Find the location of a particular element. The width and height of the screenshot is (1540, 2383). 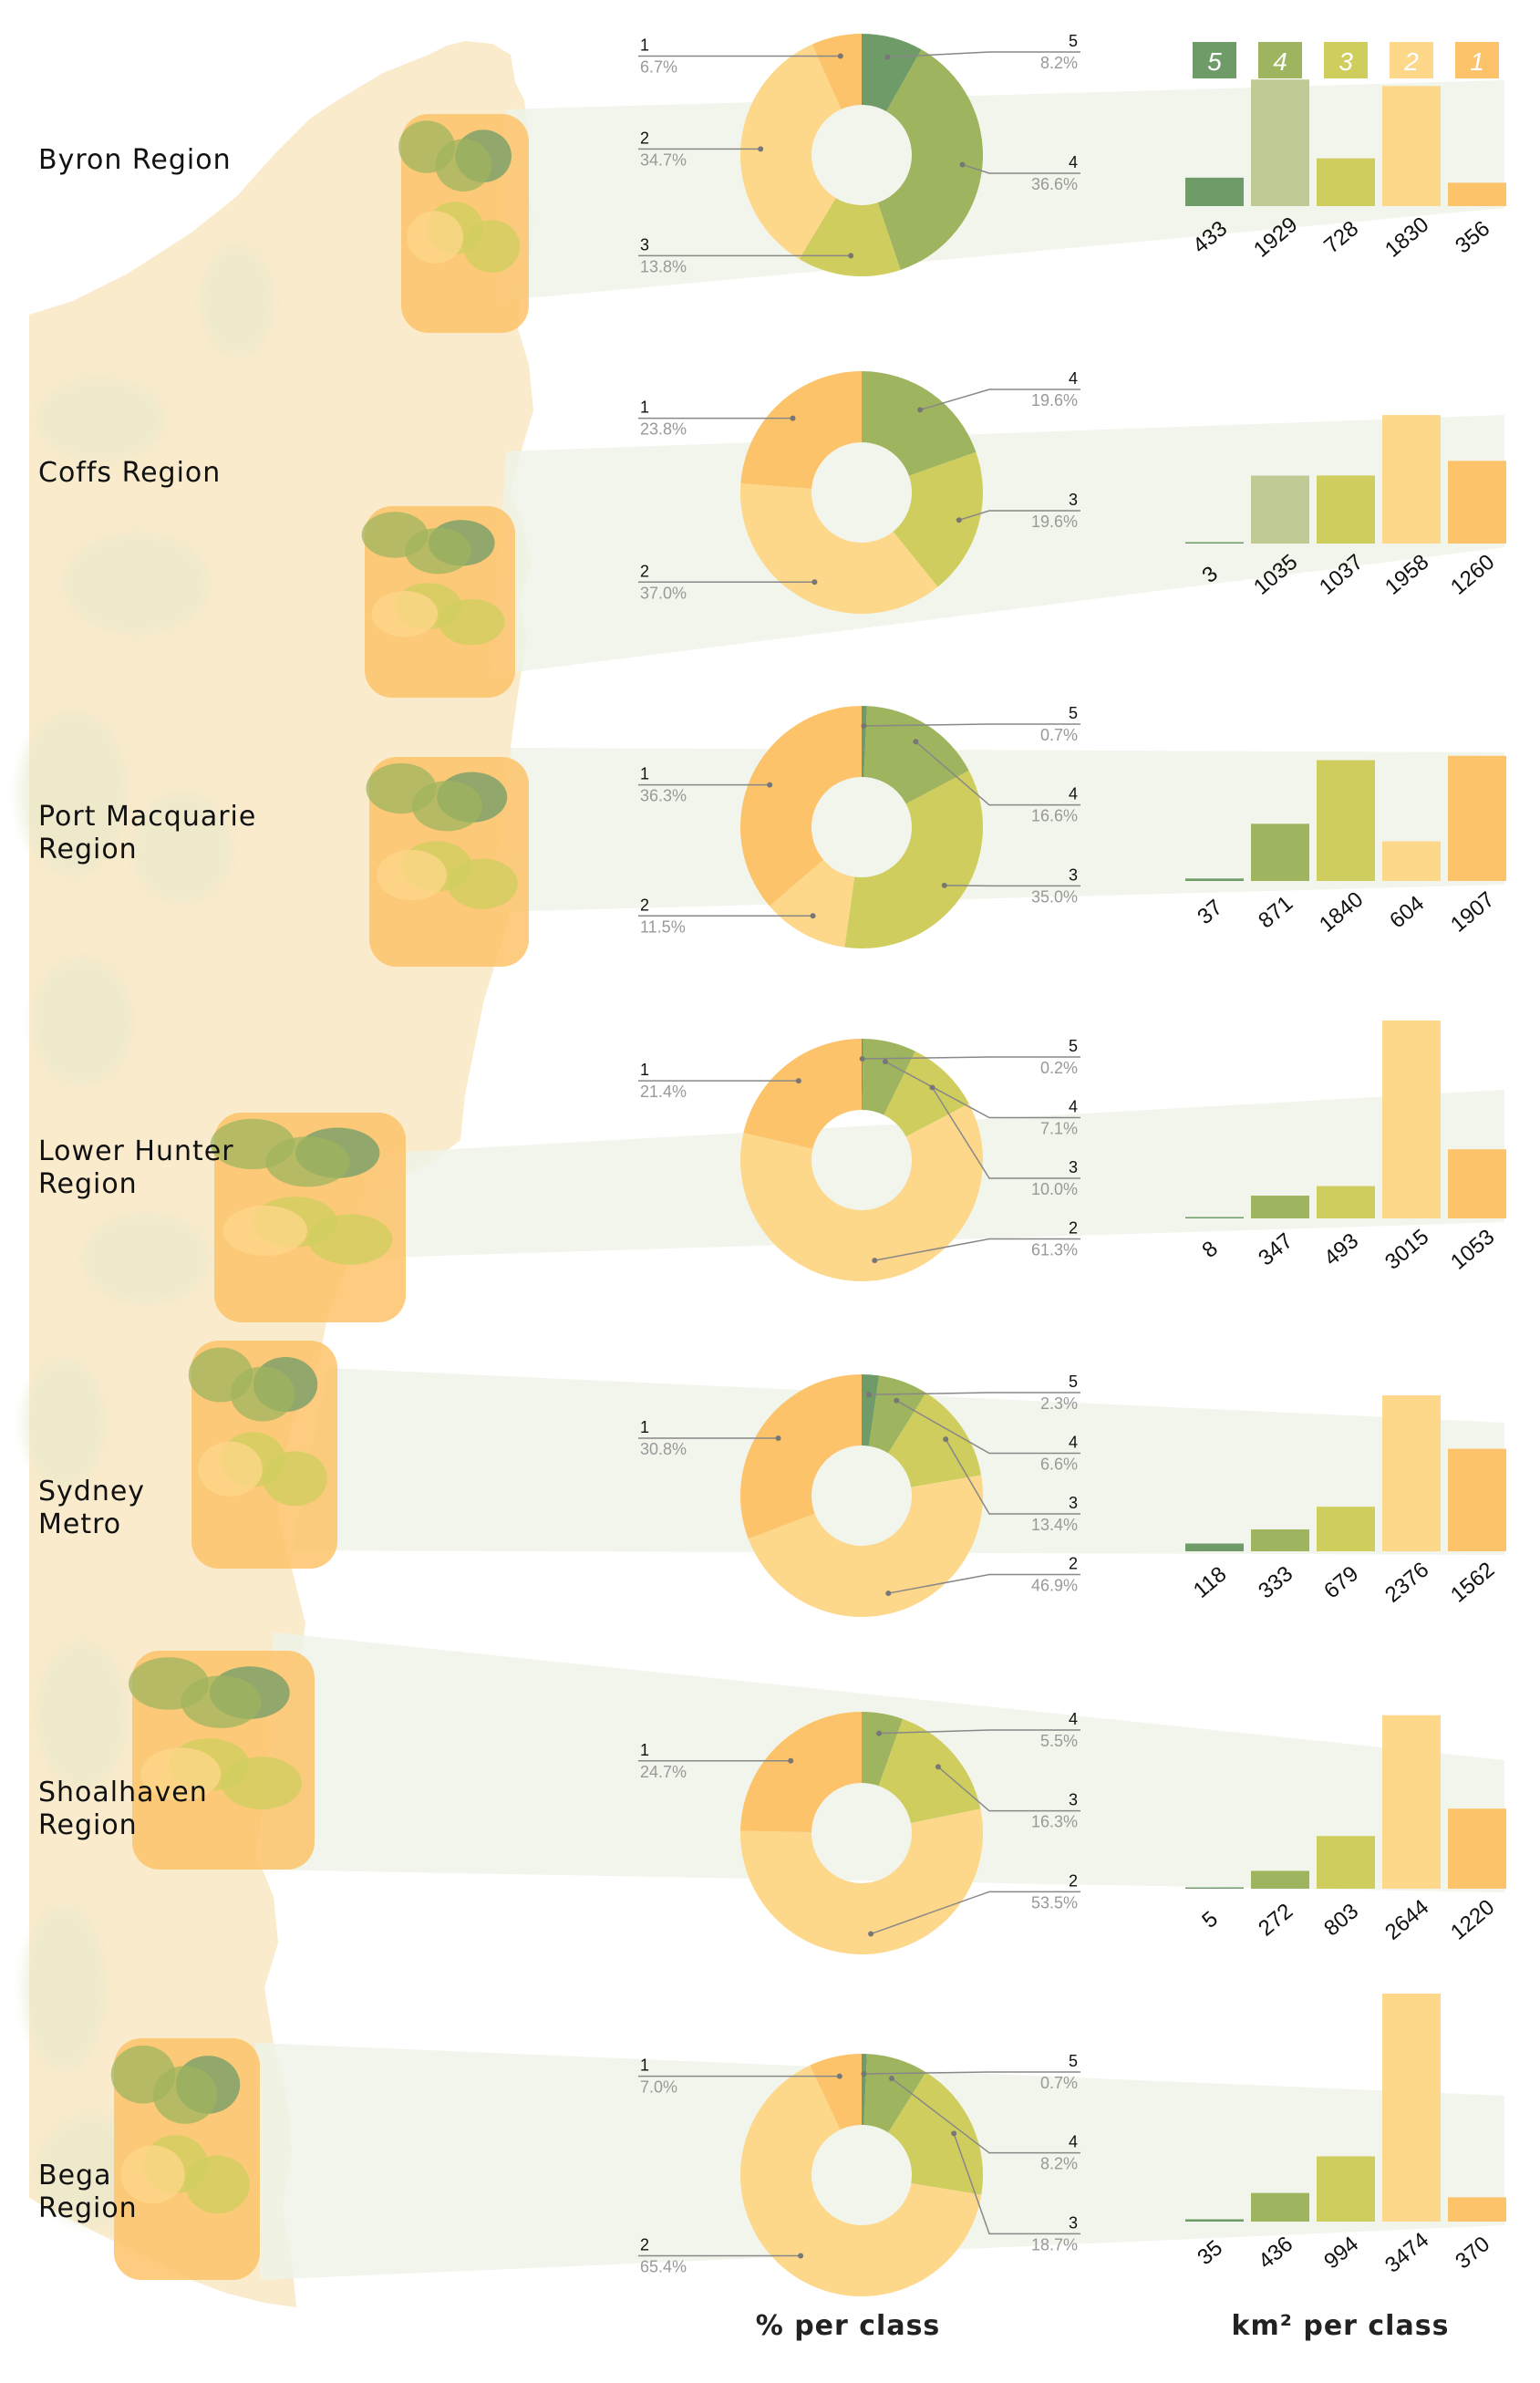

region-patch is located at coordinates (447, 862).